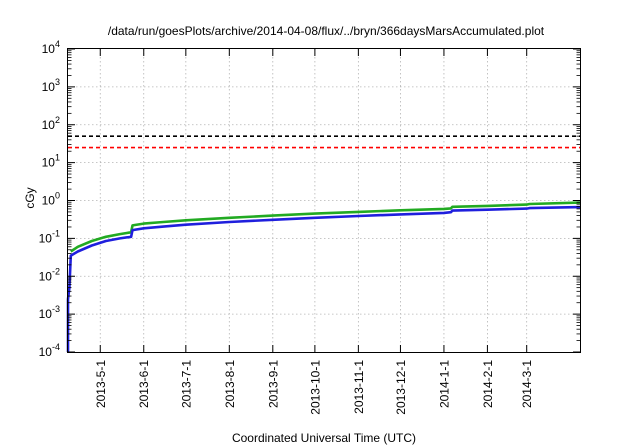 The image size is (640, 448). Describe the element at coordinates (186, 384) in the screenshot. I see `x-tick-label: 2013-7-1` at that location.